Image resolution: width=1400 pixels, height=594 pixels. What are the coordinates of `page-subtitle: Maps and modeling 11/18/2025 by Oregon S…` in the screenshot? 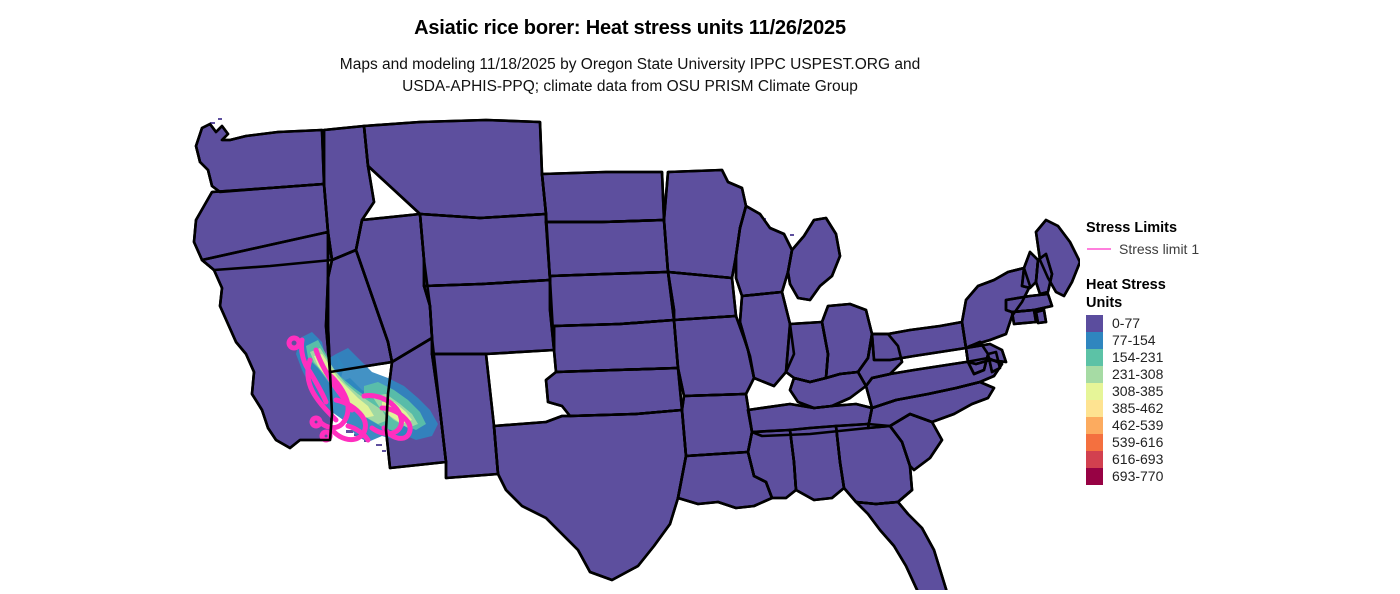 It's located at (630, 76).